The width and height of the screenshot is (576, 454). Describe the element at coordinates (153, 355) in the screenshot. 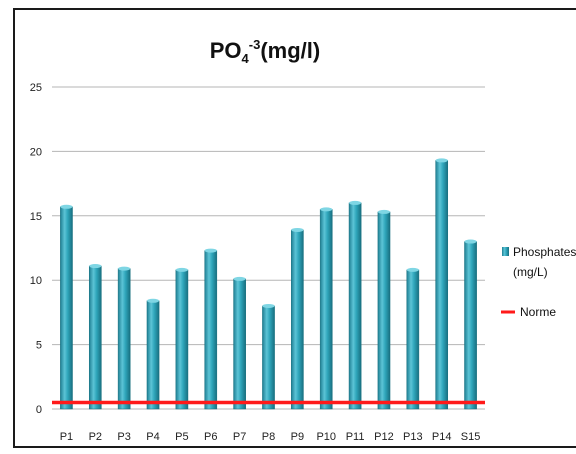

I see `bar-p4` at that location.